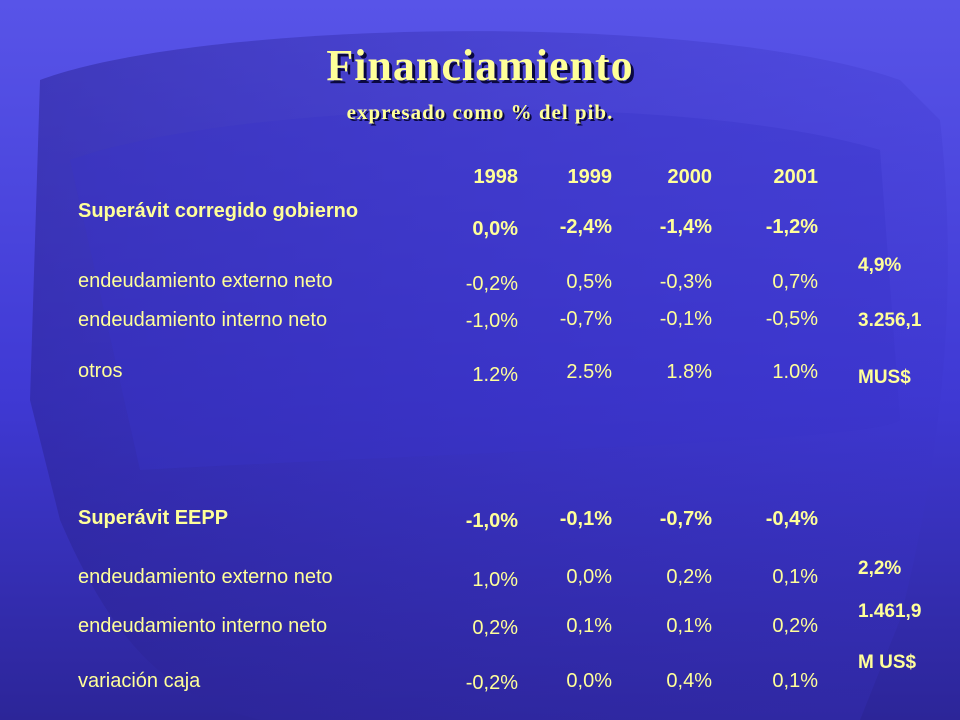  Describe the element at coordinates (791, 519) in the screenshot. I see `value-cell: -0,4%` at that location.